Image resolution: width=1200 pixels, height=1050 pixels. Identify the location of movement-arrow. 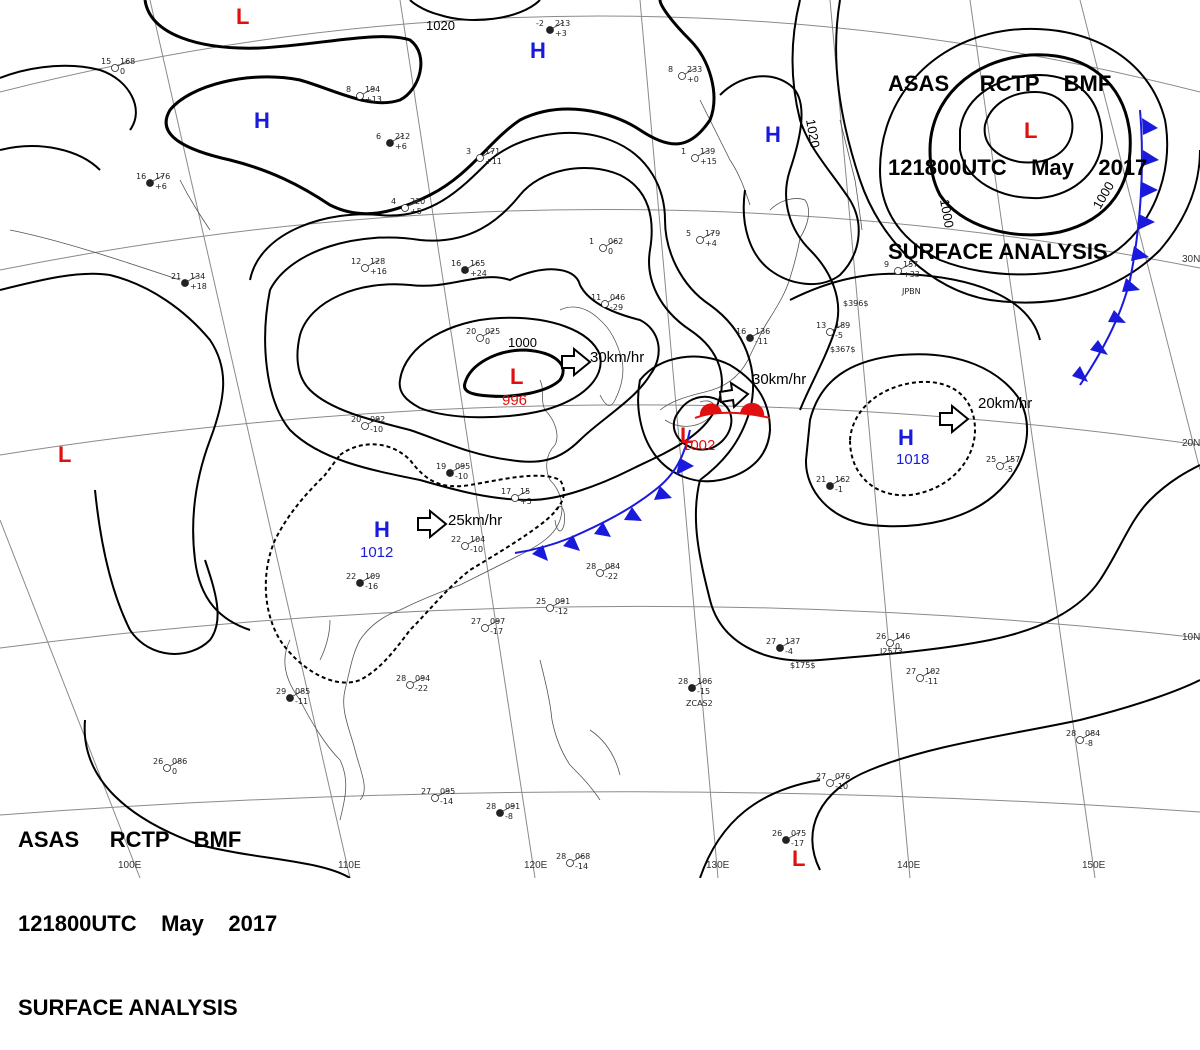
(954, 419).